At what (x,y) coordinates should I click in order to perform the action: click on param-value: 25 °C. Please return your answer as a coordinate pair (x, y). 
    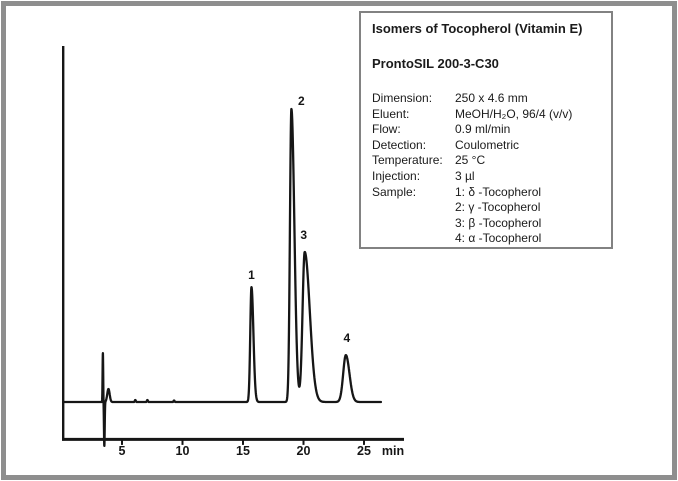
    Looking at the image, I should click on (470, 160).